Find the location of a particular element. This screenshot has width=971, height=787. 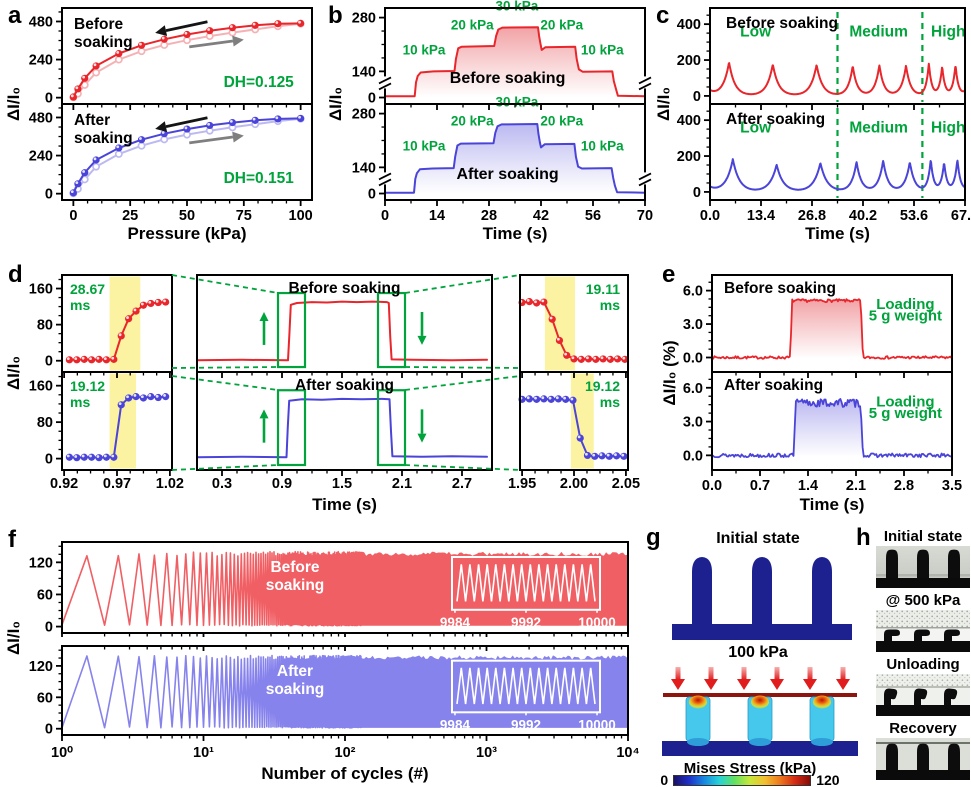

svg-text: 10000 is located at coordinates (597, 622).